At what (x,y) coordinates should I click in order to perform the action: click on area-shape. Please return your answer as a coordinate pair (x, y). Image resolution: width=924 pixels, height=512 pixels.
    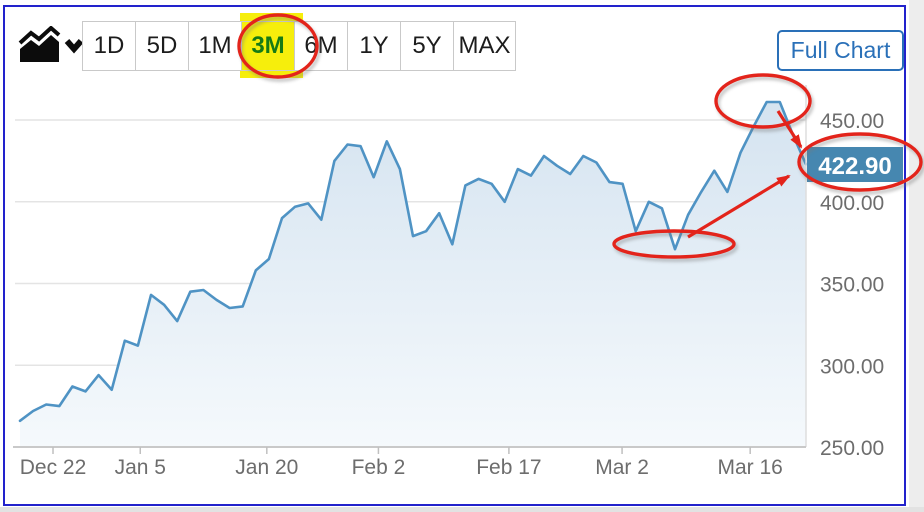
    Looking at the image, I should click on (39, 48).